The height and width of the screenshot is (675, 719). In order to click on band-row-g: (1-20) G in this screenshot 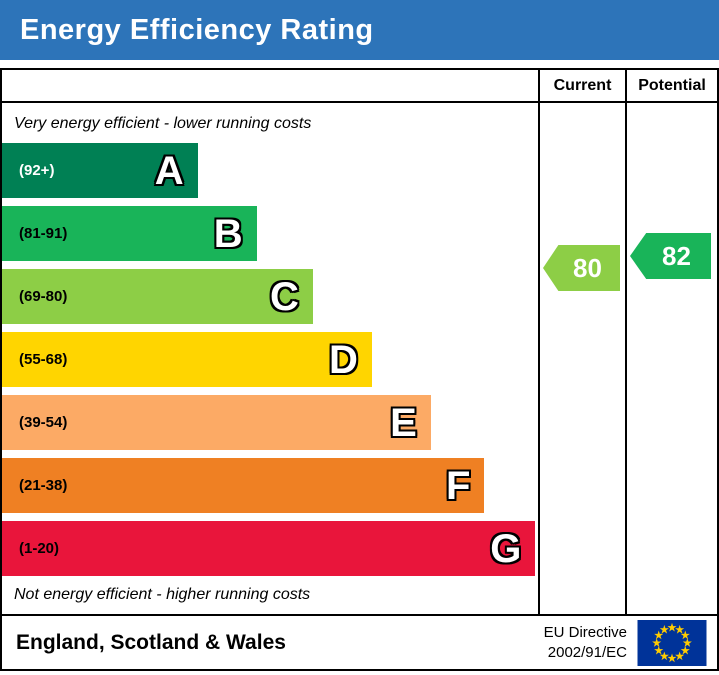, I will do `click(270, 548)`.